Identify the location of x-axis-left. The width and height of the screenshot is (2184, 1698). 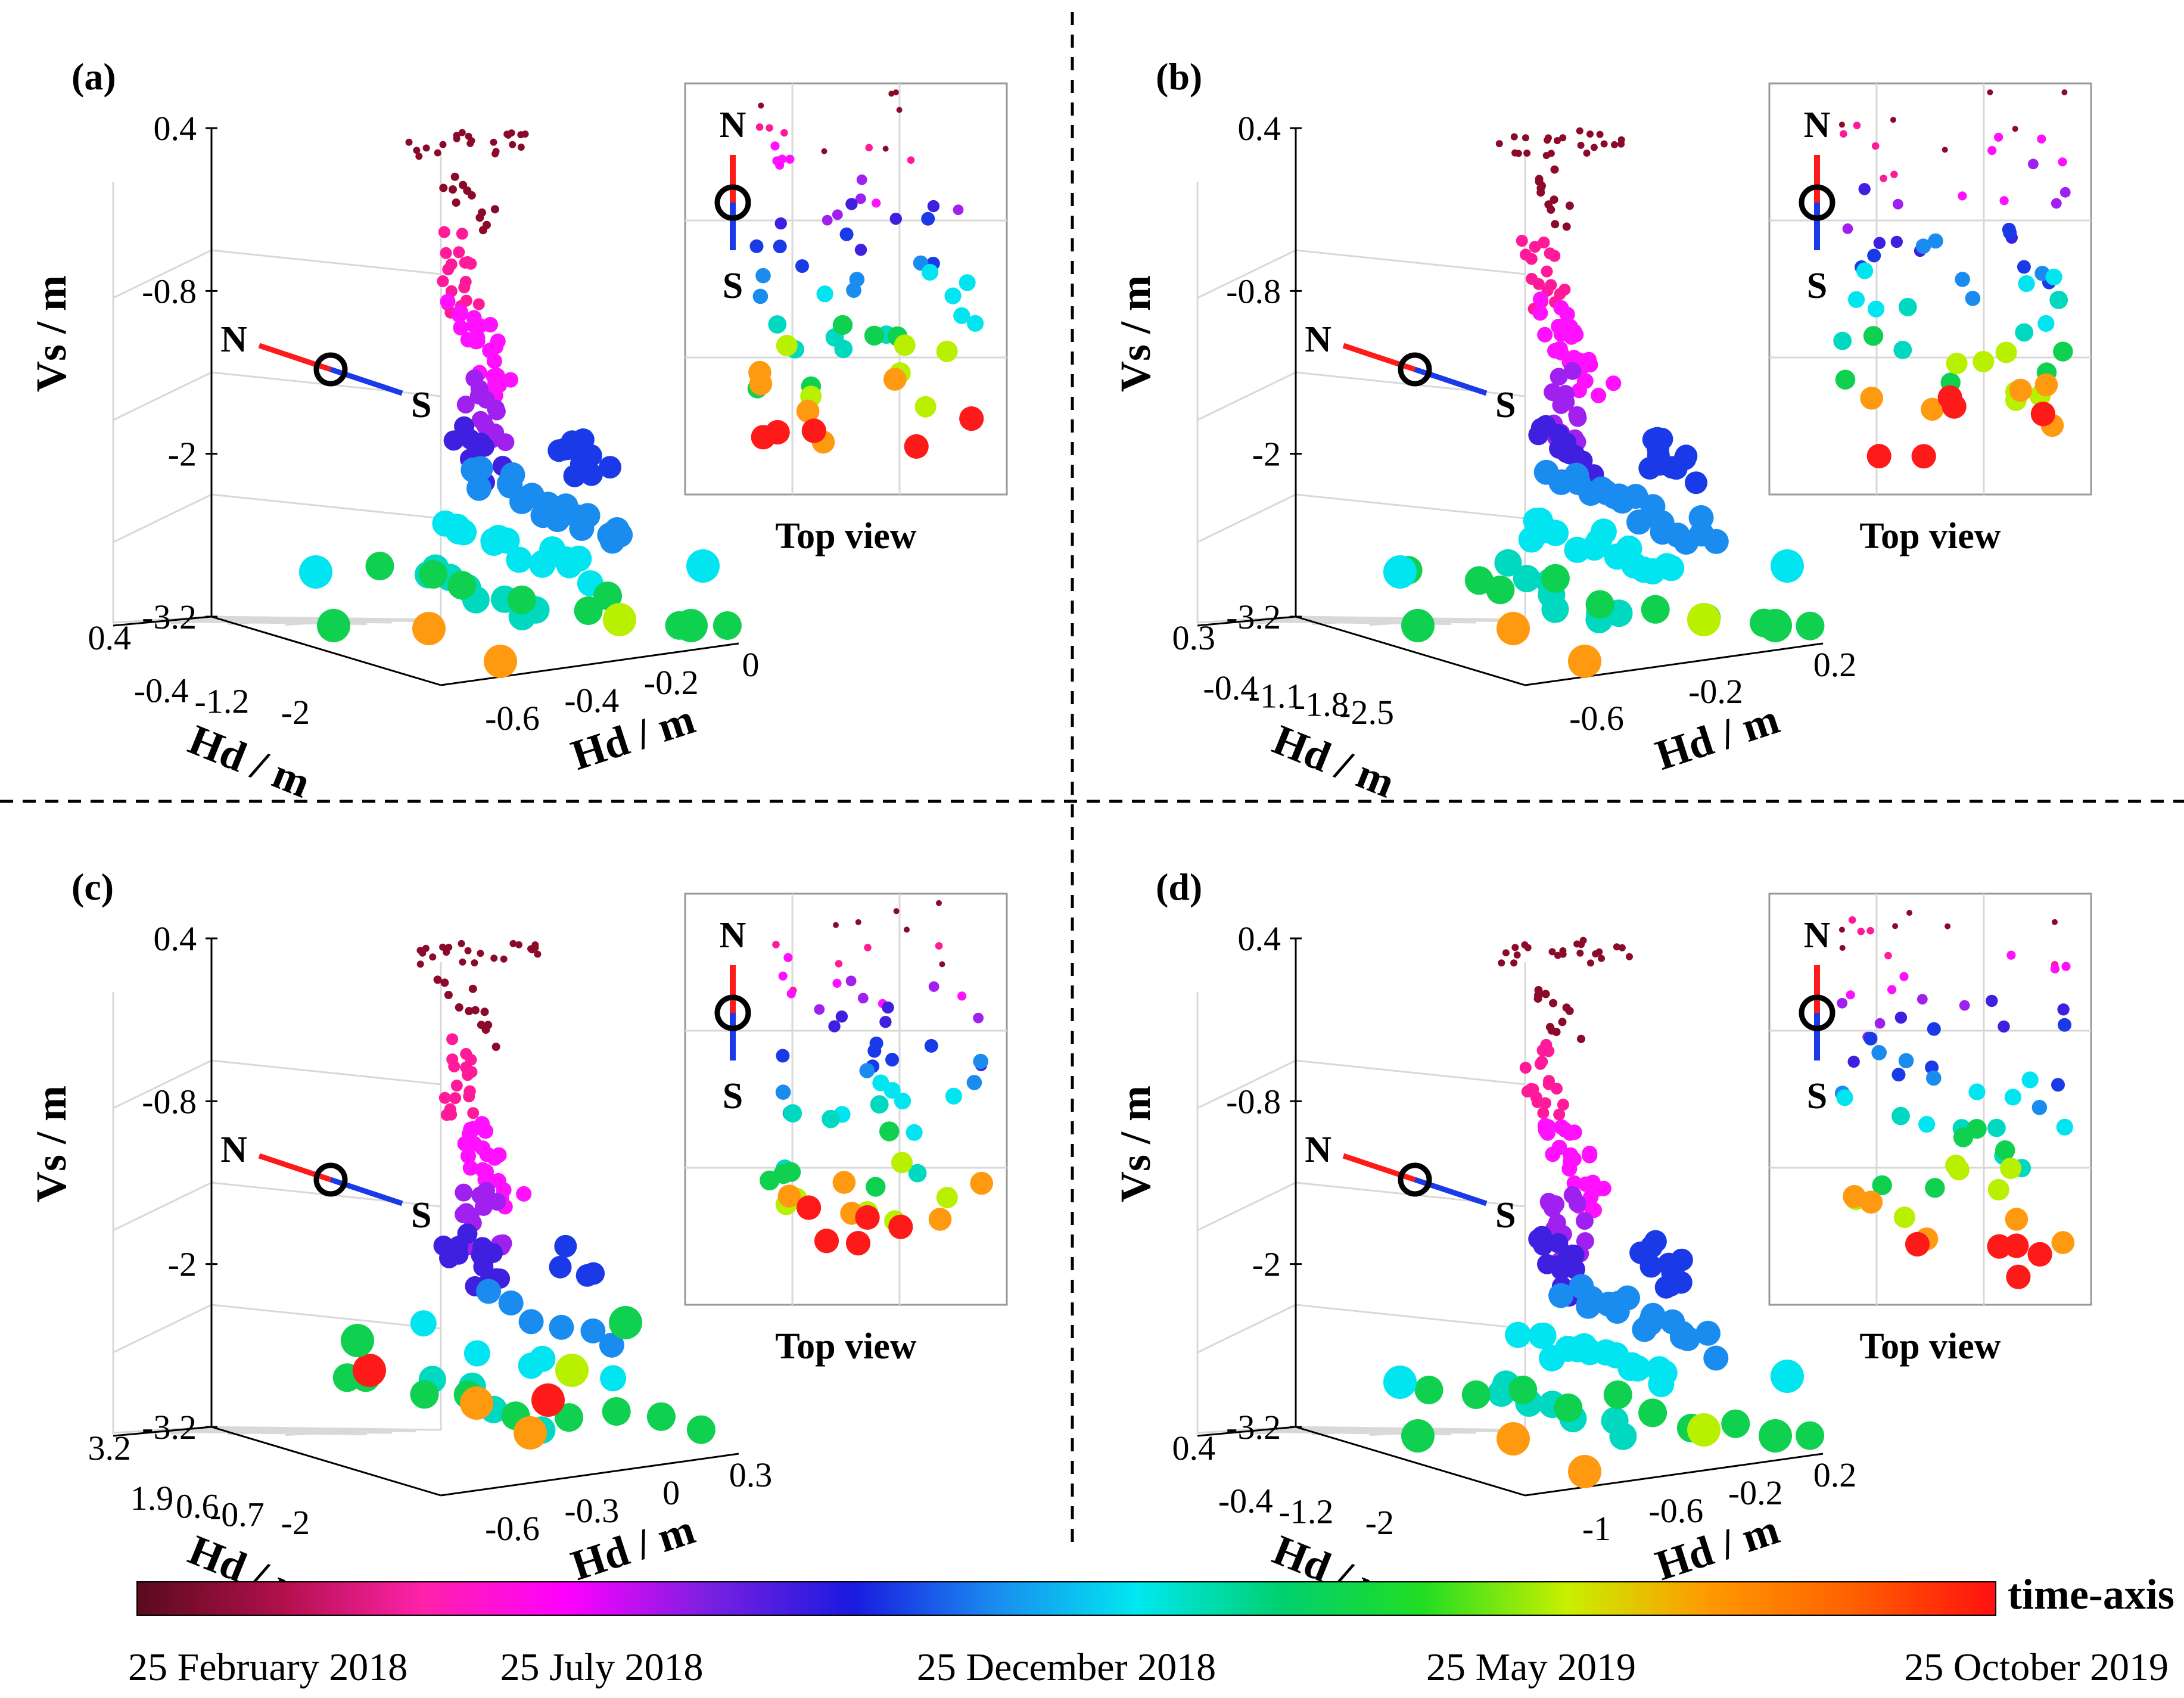
(162, 621).